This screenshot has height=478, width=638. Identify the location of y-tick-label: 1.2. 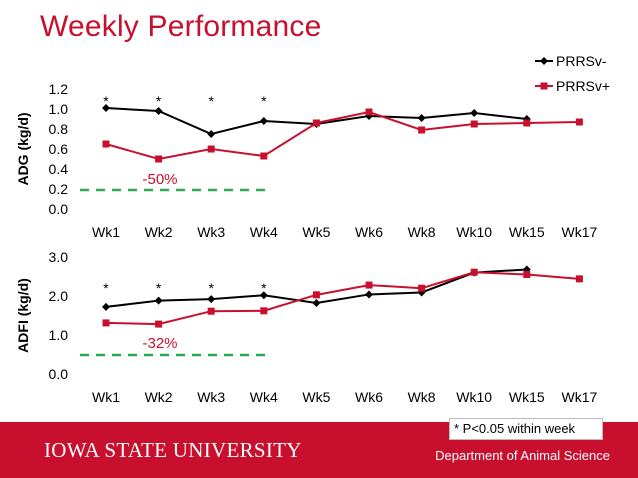
(59, 89).